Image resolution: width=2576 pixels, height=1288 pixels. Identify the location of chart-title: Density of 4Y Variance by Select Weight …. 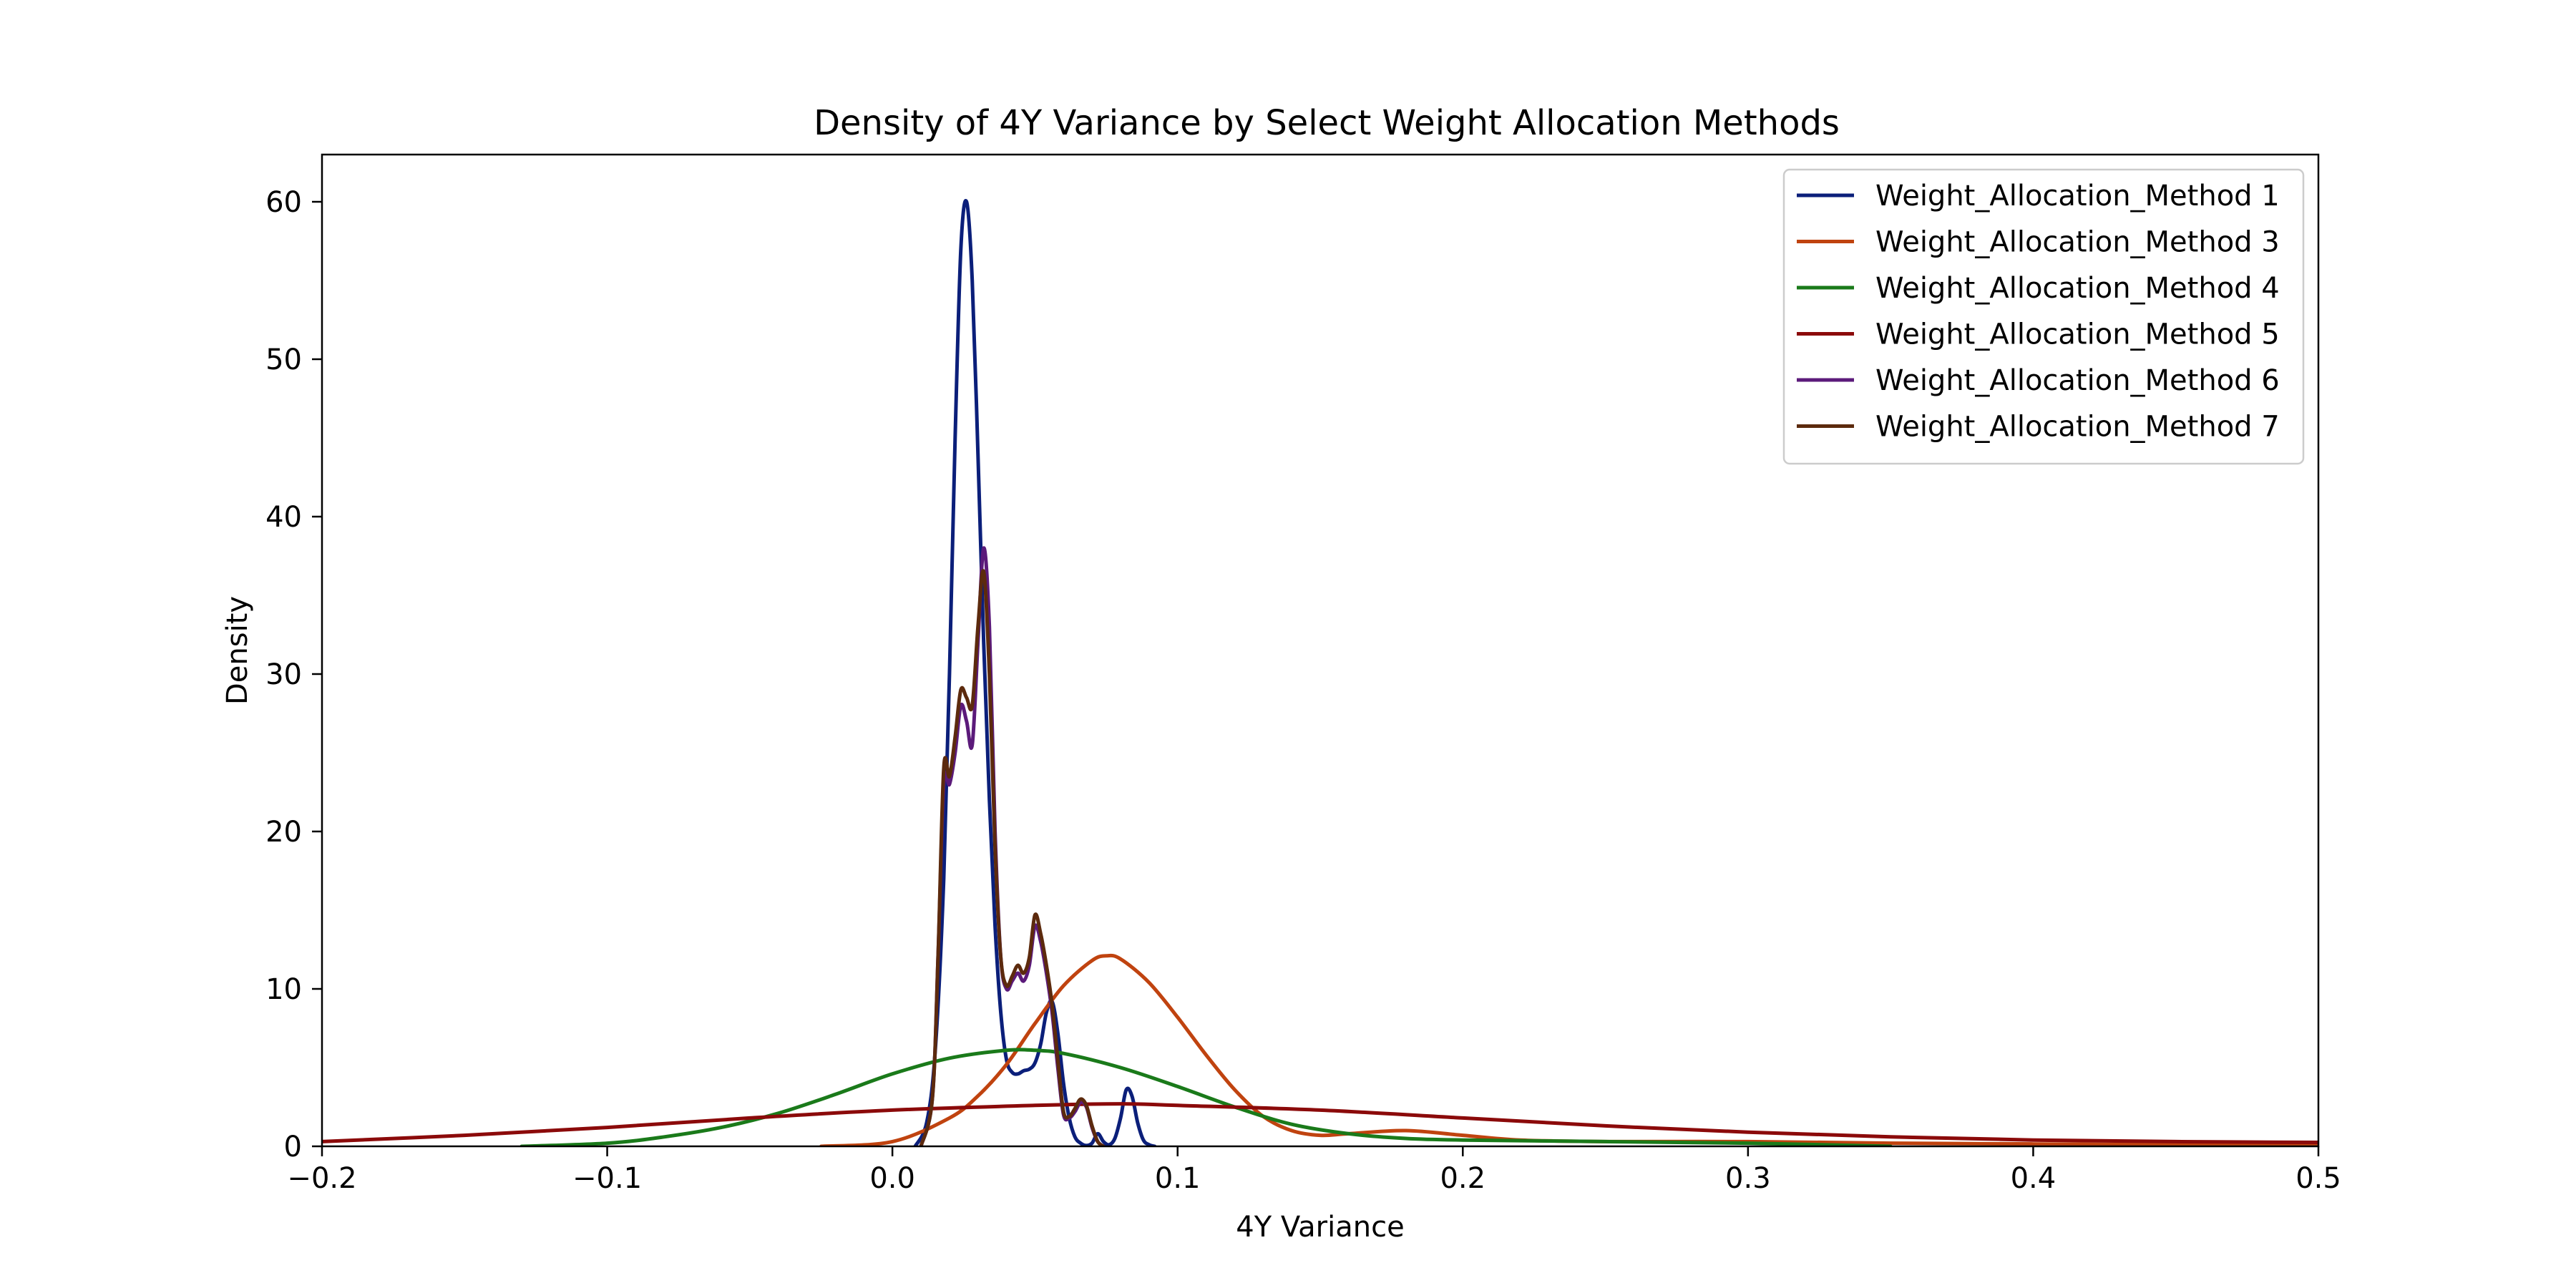
(1327, 123).